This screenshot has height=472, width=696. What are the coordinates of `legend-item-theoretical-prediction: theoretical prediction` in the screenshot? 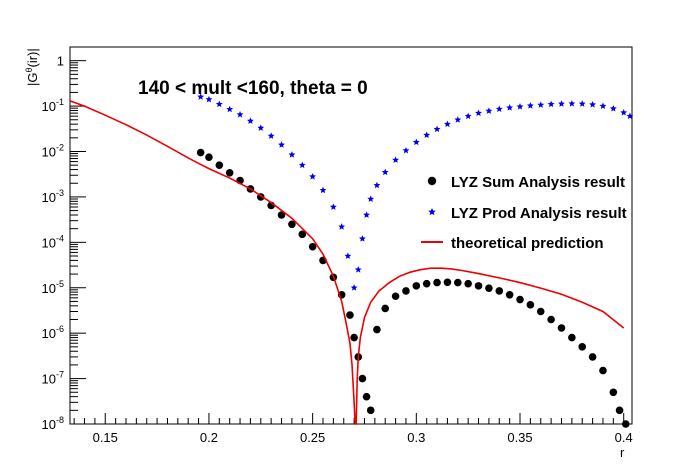 It's located at (512, 243).